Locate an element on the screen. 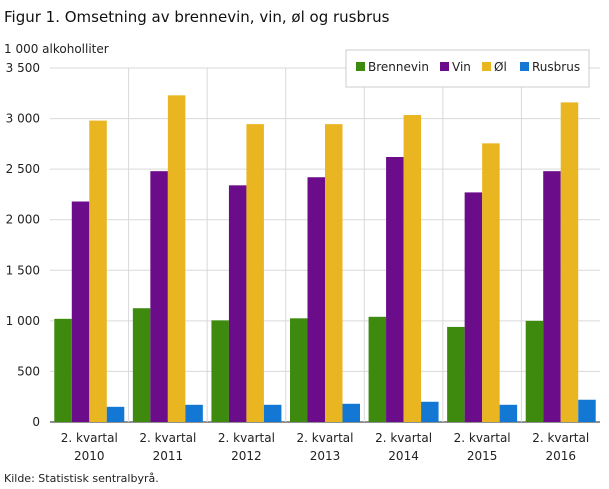 Image resolution: width=609 pixels, height=489 pixels. x-tick-label: 2010 is located at coordinates (89, 456).